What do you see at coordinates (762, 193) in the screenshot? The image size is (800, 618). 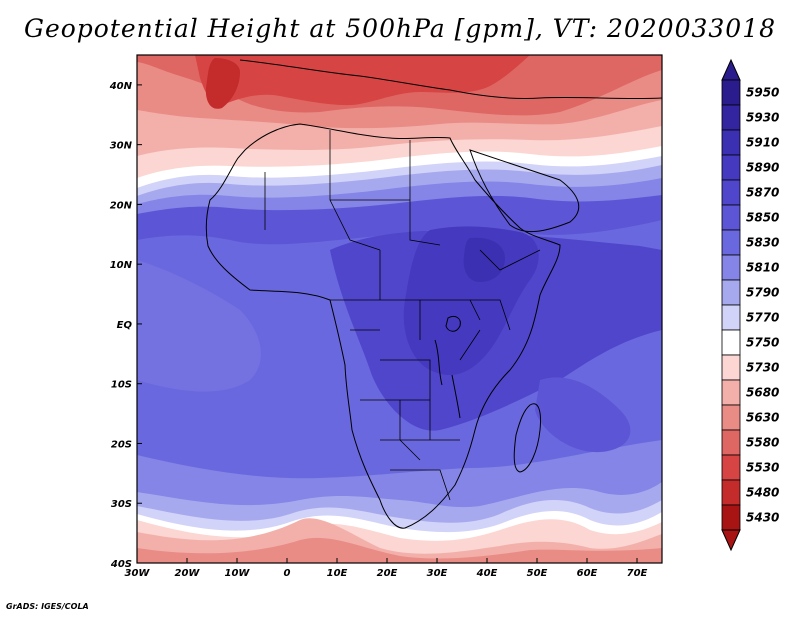 I see `colorbar-label: 5870` at bounding box center [762, 193].